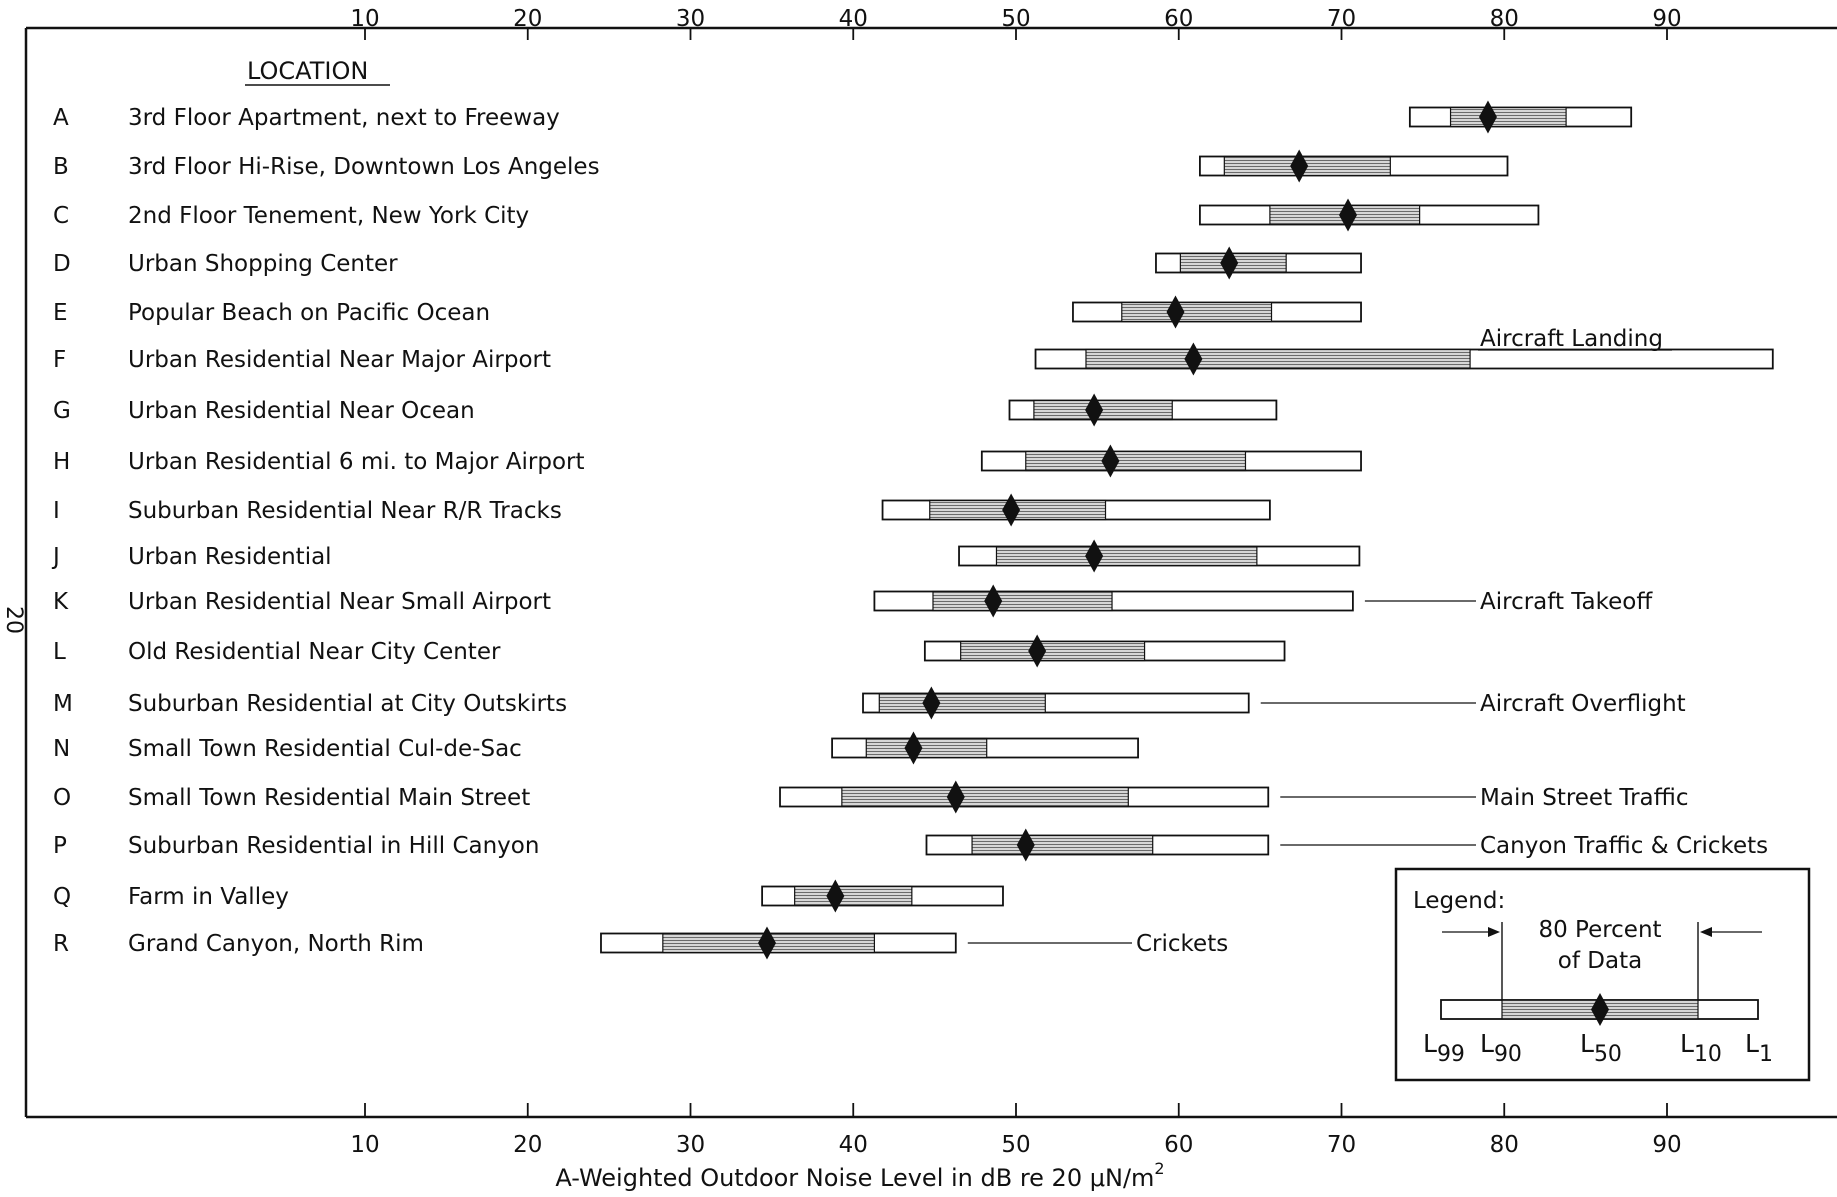 This screenshot has height=1197, width=1837. Describe the element at coordinates (796, 215) in the screenshot. I see `location-row-c: C 2nd Floor Tenement, New York City` at that location.